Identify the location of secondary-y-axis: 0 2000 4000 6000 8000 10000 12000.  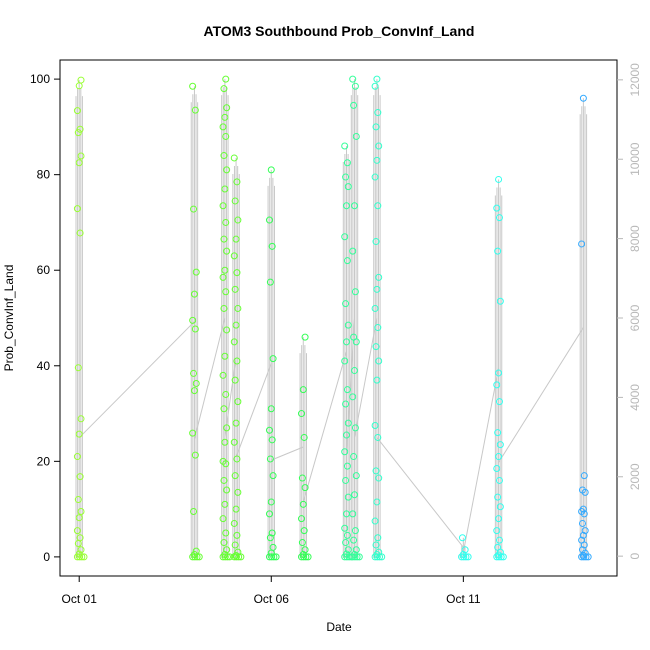
(629, 311).